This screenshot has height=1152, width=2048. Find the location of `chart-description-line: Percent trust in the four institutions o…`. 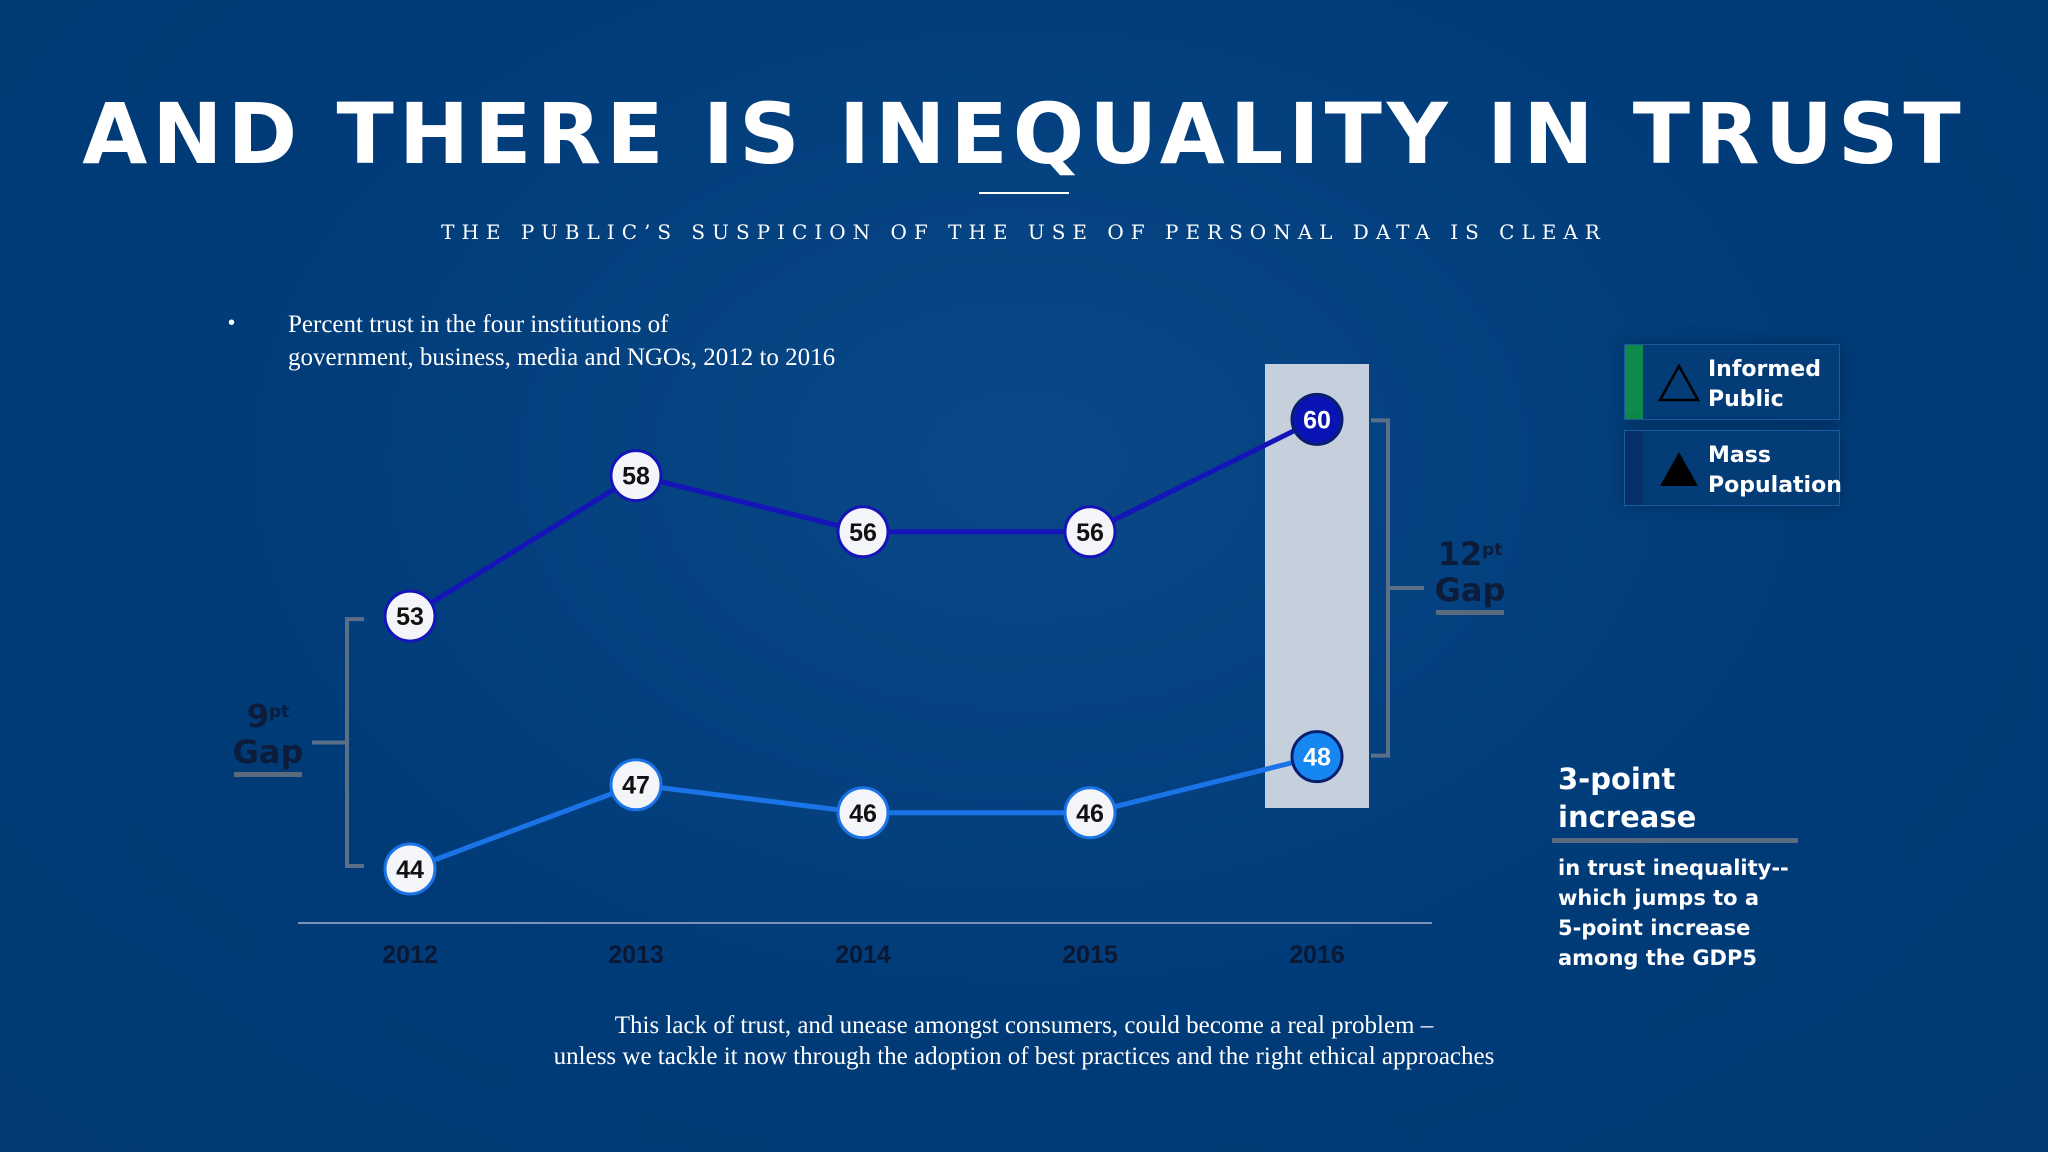

chart-description-line: Percent trust in the four institutions o… is located at coordinates (478, 324).